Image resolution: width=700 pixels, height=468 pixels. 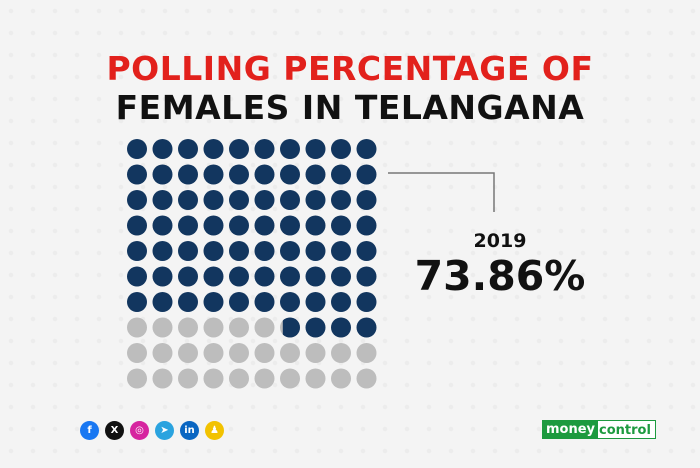 What do you see at coordinates (441, 192) in the screenshot?
I see `callout-line` at bounding box center [441, 192].